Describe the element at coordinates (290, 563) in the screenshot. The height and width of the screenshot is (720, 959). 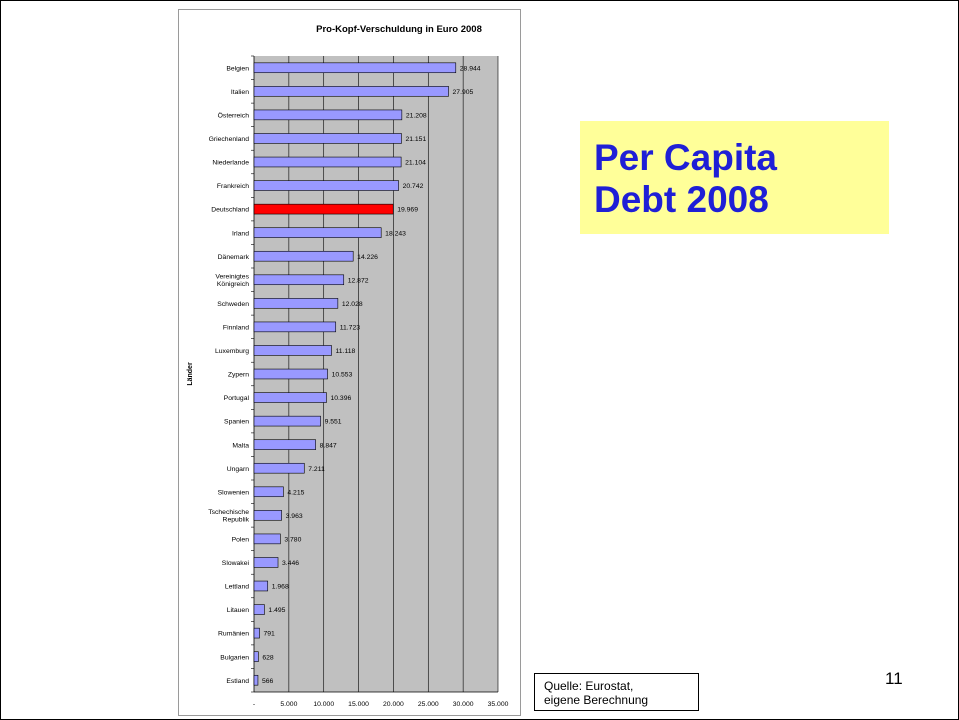
I see `value-label: 3.446` at that location.